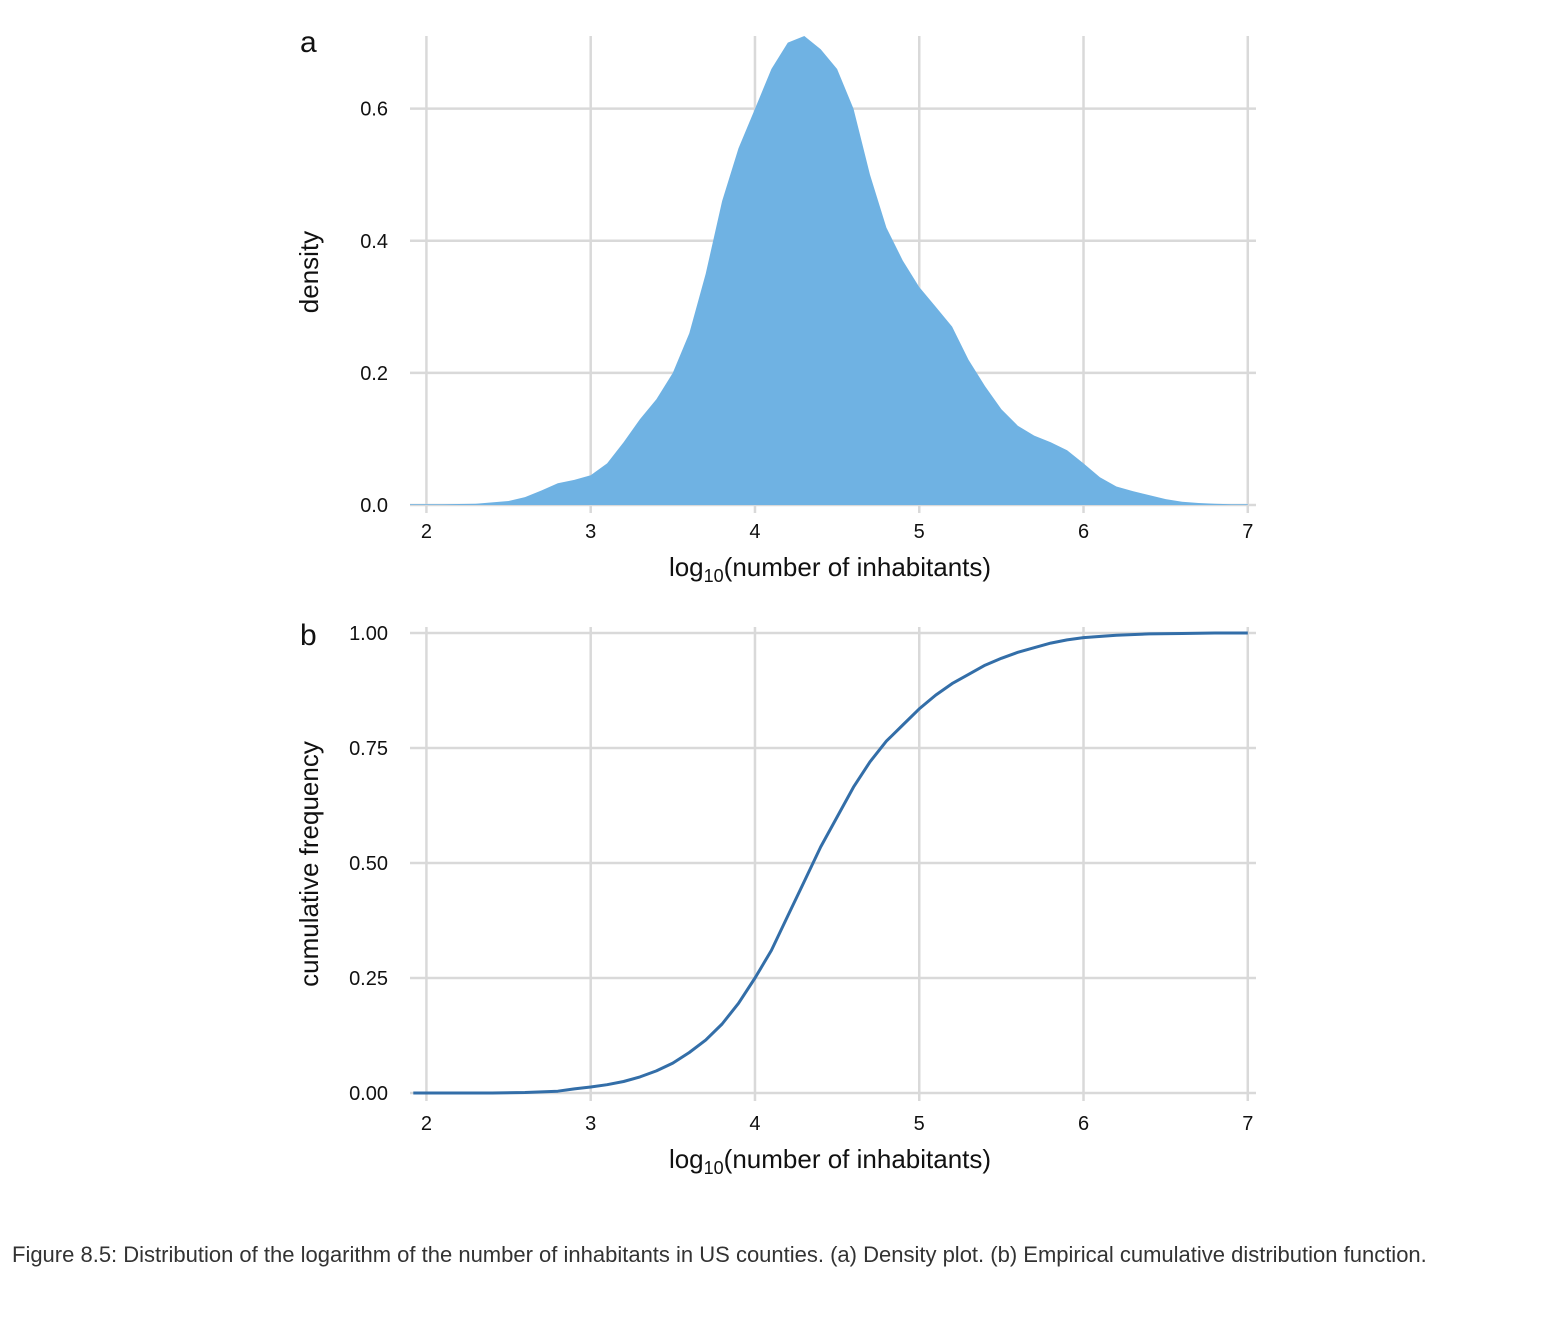  I want to click on y-tick-label: 0.4, so click(374, 242).